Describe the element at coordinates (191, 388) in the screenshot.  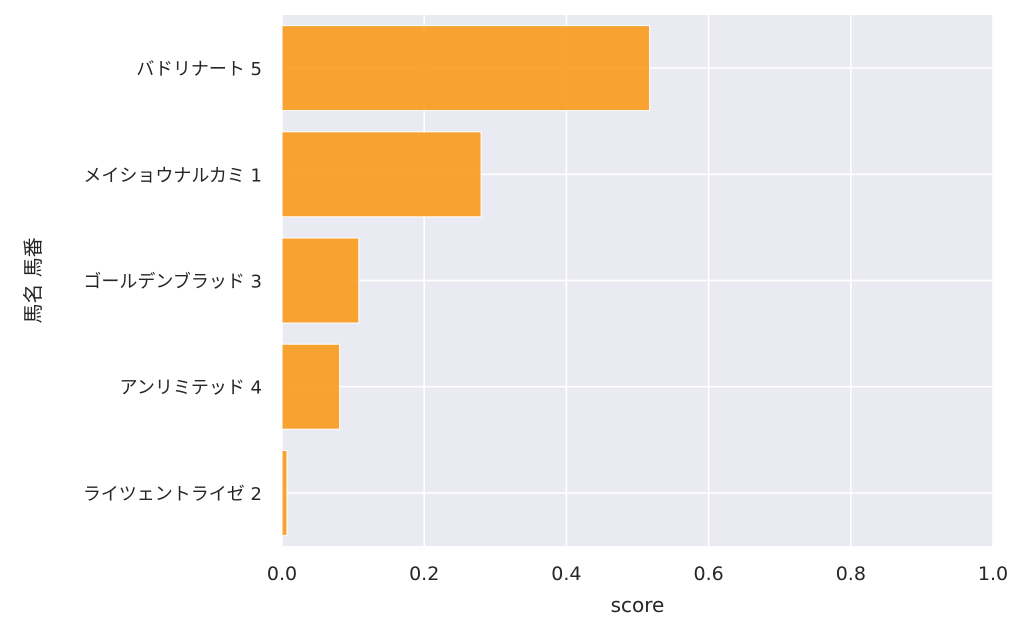
I see `y-category-label: アンリミテッド 4` at that location.